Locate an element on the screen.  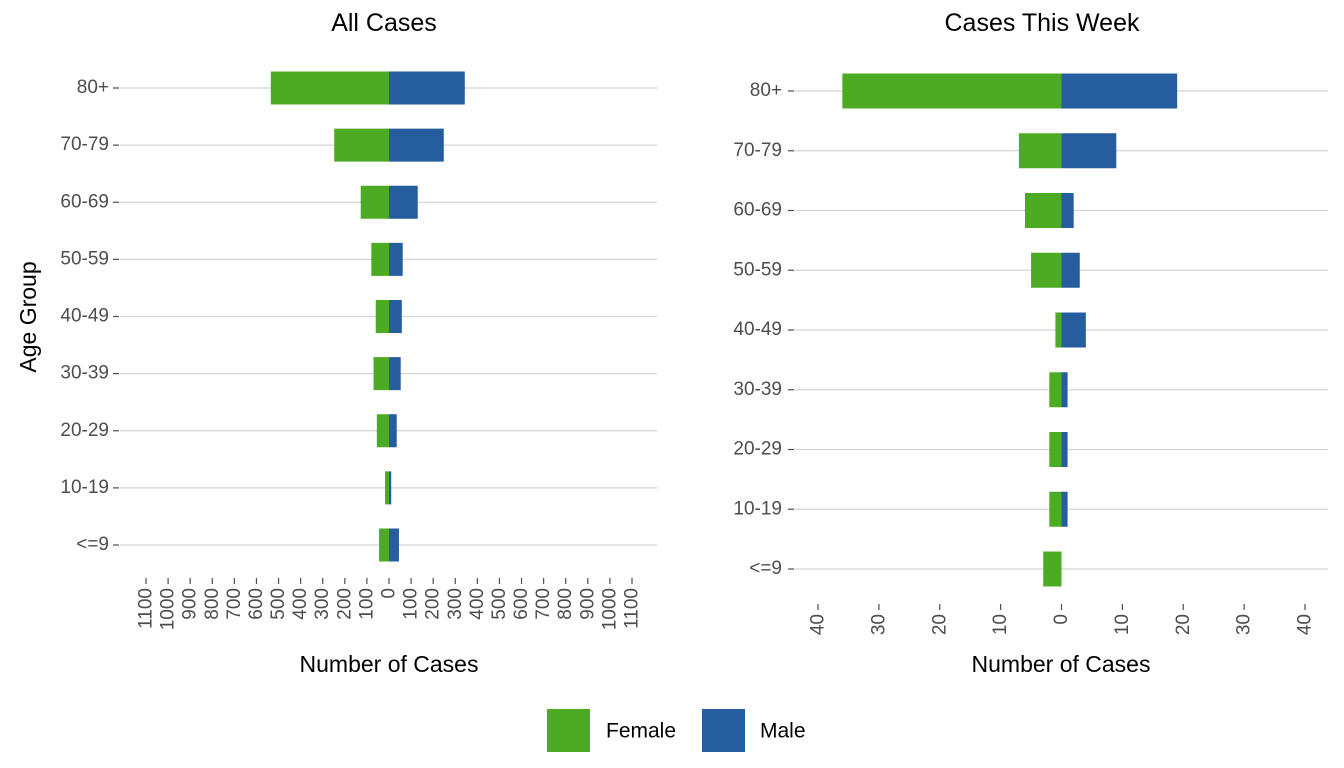
legend-swatch-male is located at coordinates (723, 730).